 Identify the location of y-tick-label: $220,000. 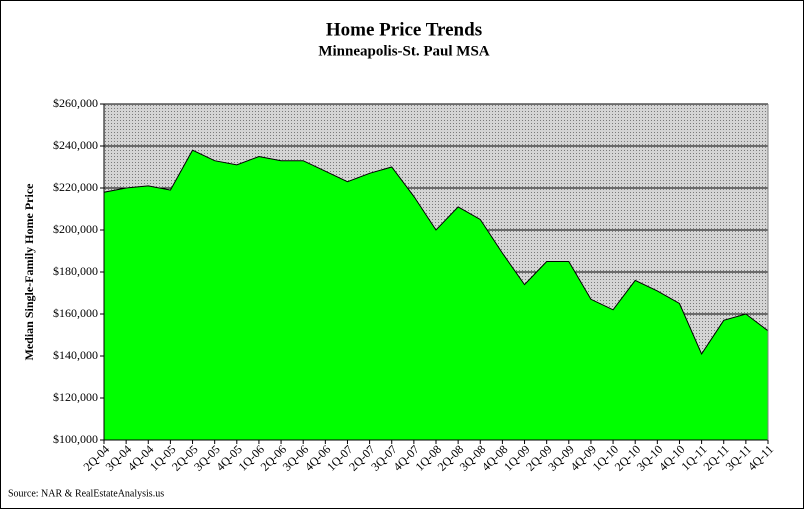
(75, 187).